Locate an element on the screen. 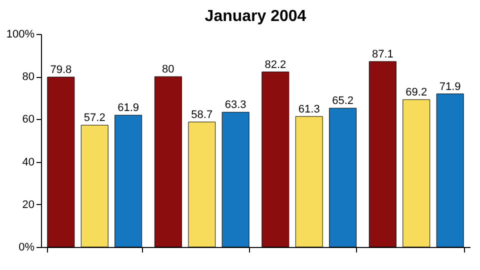 This screenshot has height=270, width=480. data-label: 57.2 is located at coordinates (95, 118).